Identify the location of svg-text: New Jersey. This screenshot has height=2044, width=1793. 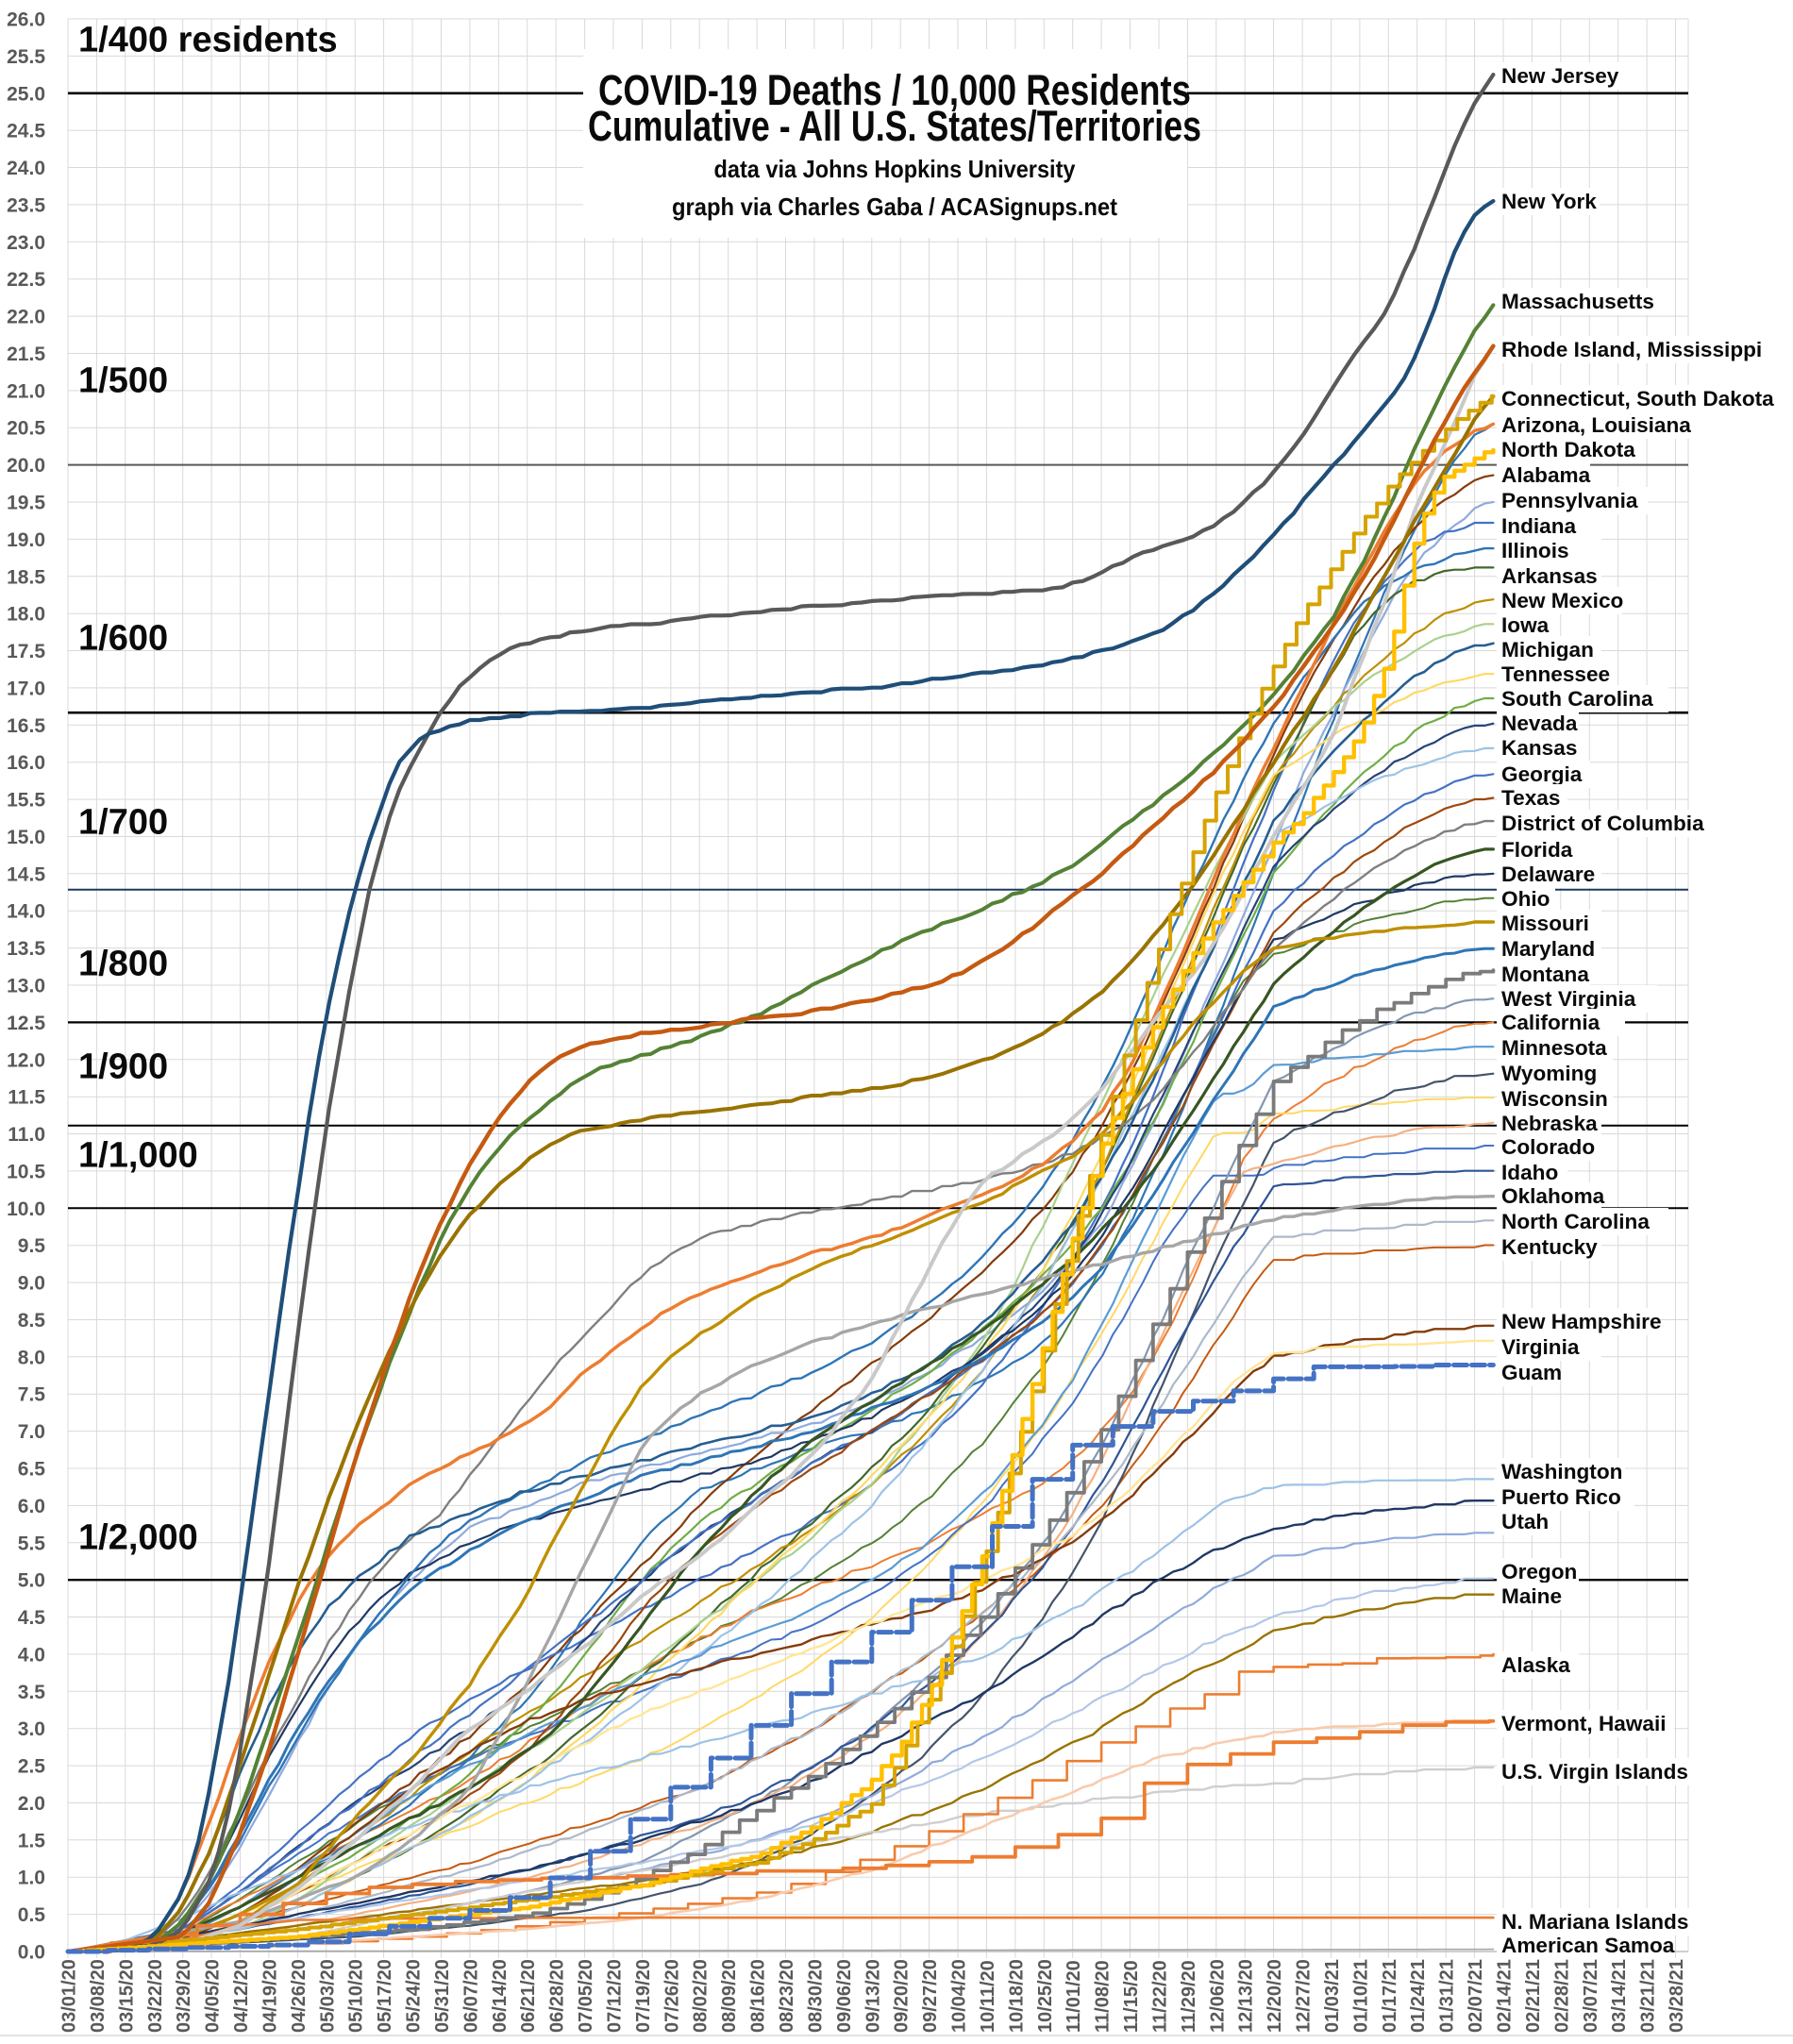
(1560, 76).